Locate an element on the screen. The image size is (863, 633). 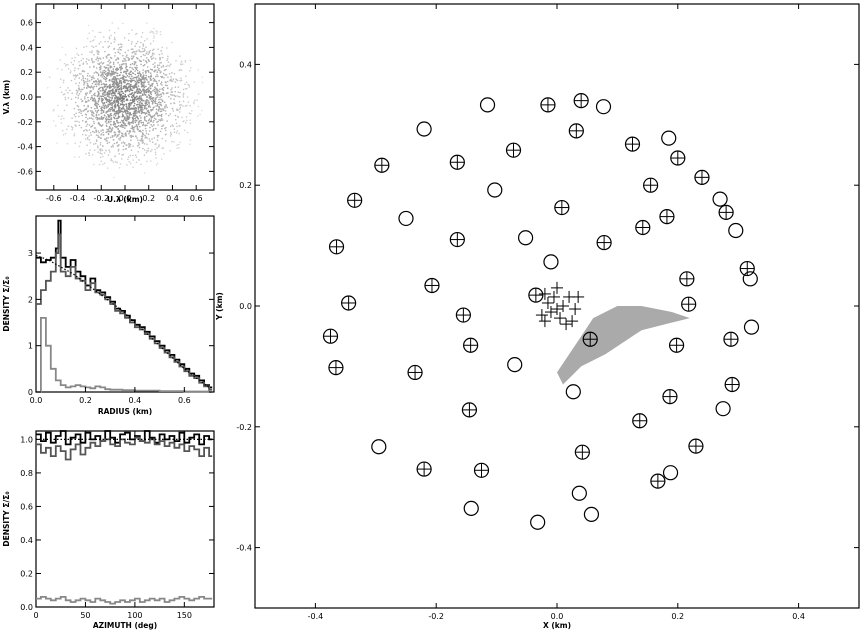
radial-x-axis-label: RADIUS (km) is located at coordinates (125, 411).